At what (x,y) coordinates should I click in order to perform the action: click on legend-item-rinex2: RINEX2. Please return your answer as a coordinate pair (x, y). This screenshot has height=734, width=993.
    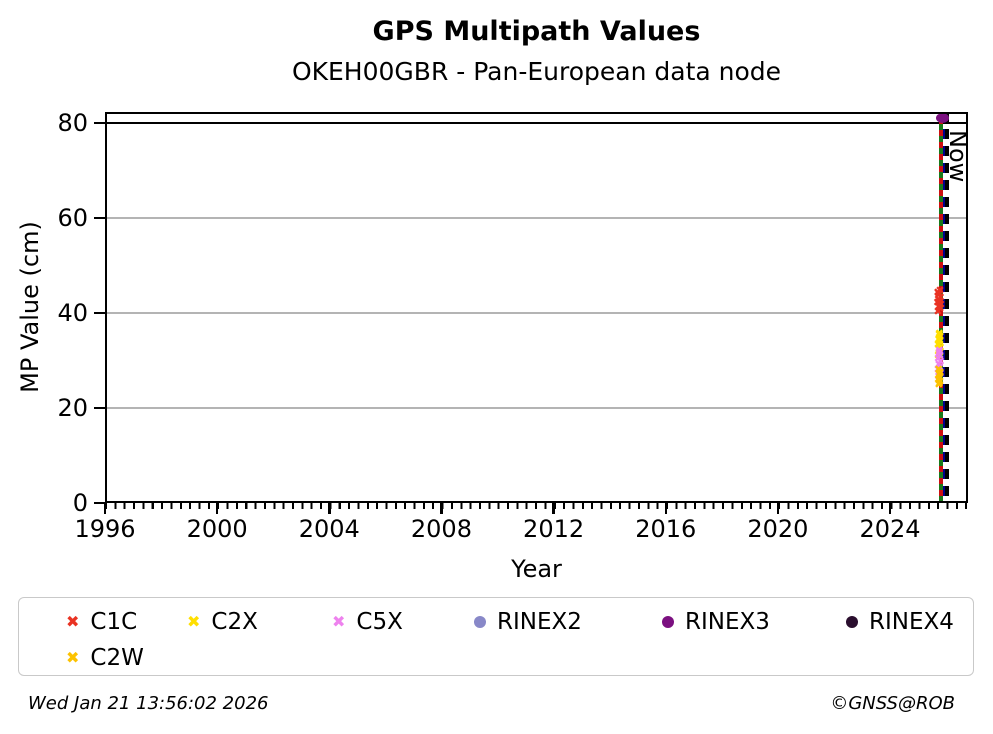
    Looking at the image, I should click on (568, 621).